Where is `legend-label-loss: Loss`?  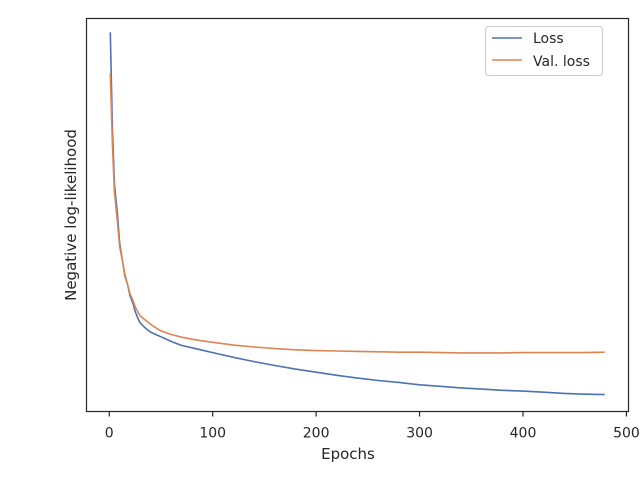
legend-label-loss: Loss is located at coordinates (548, 39).